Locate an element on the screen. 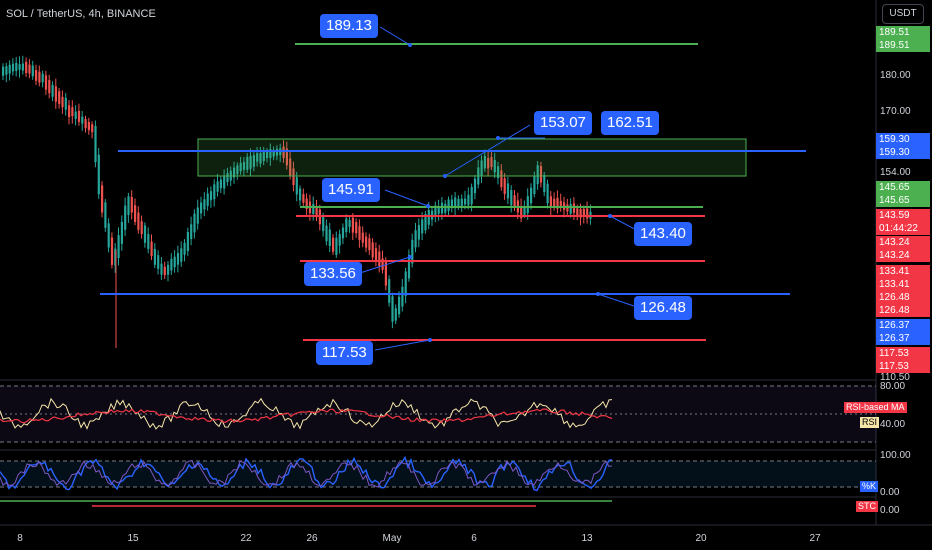 Image resolution: width=932 pixels, height=550 pixels. price-axis-label: 180.00 is located at coordinates (895, 75).